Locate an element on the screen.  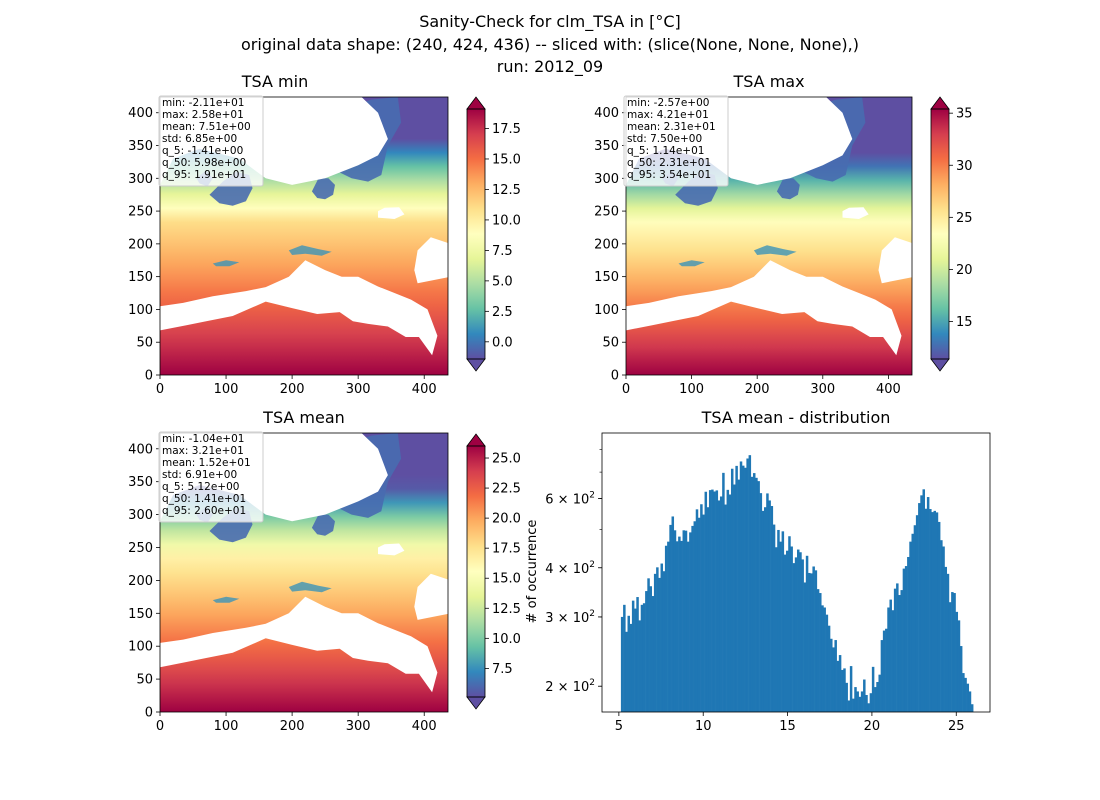
stats-line: q_5: 5.12e+00 is located at coordinates (200, 487).